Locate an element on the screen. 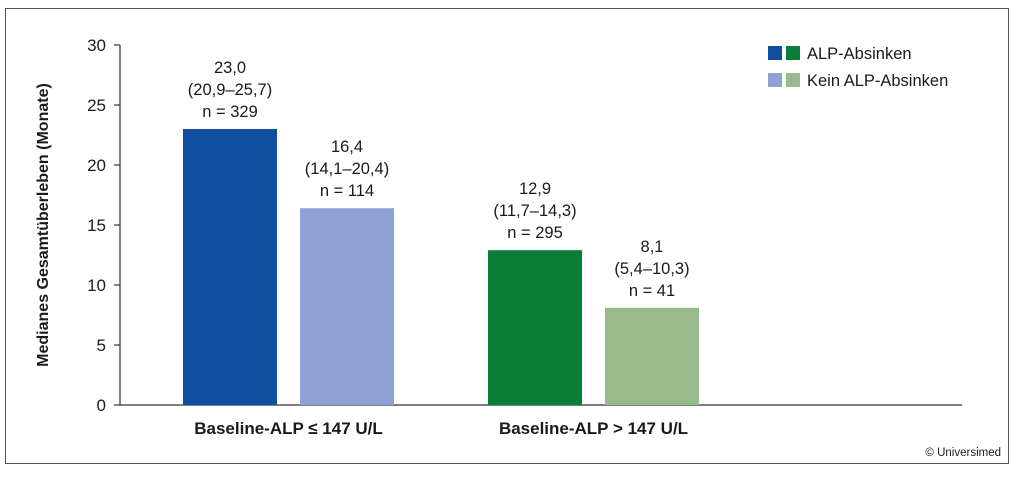 The image size is (1024, 478). copyright: © Universimed is located at coordinates (963, 453).